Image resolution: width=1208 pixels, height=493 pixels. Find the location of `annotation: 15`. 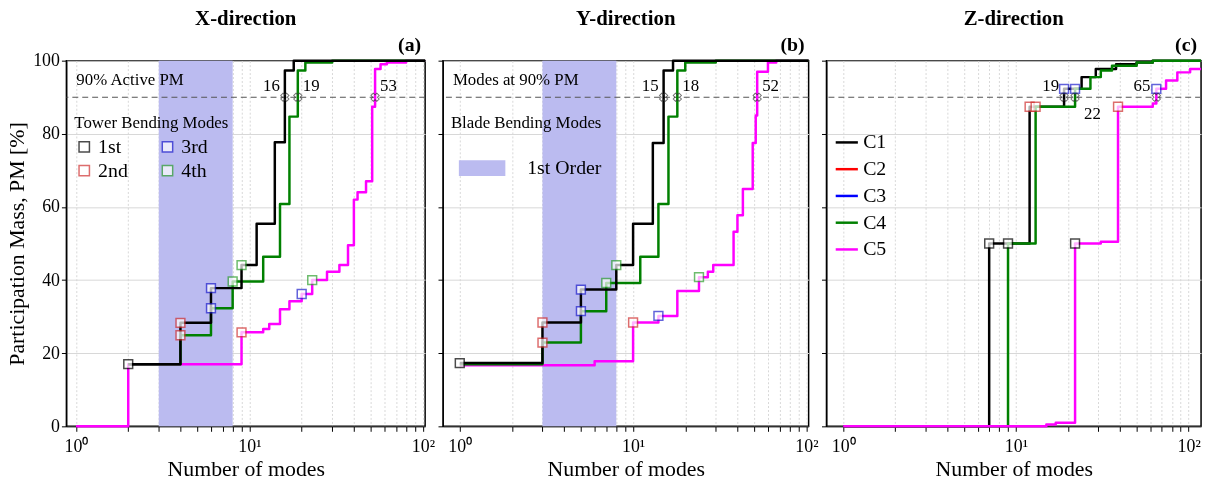

annotation: 15 is located at coordinates (650, 86).